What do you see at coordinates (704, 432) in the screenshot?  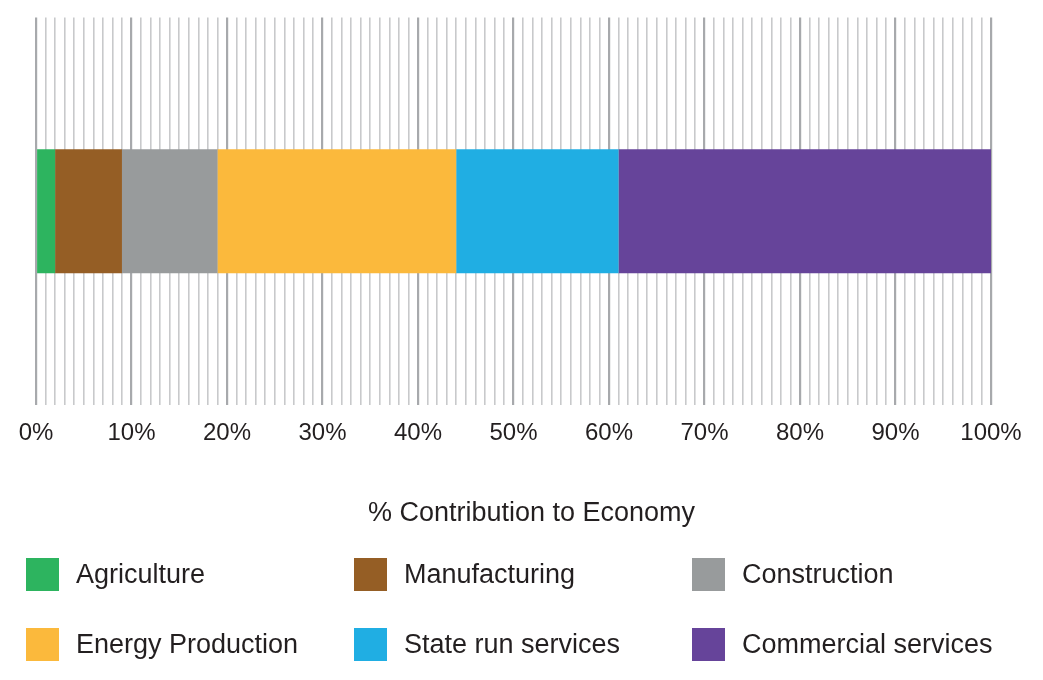 I see `x-tick-label: 70%` at bounding box center [704, 432].